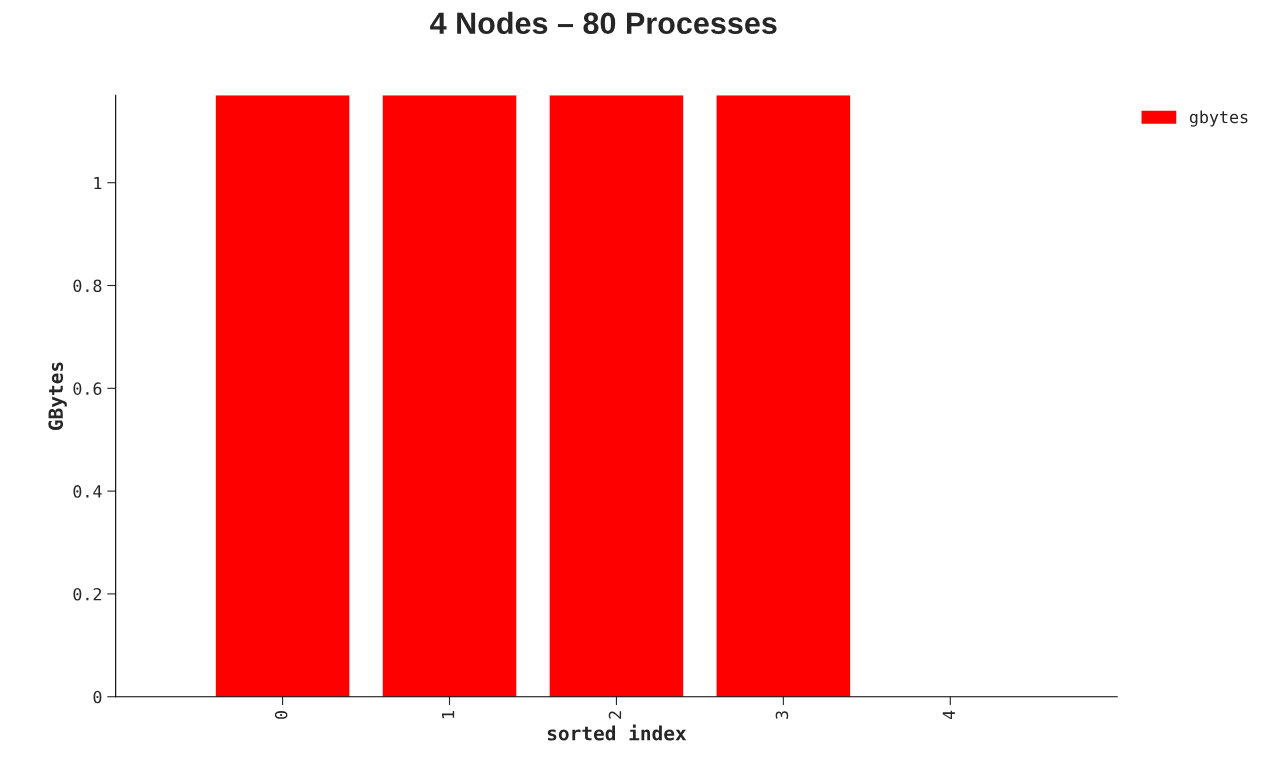 The height and width of the screenshot is (775, 1271). I want to click on y-tick-label: 0.2, so click(87, 594).